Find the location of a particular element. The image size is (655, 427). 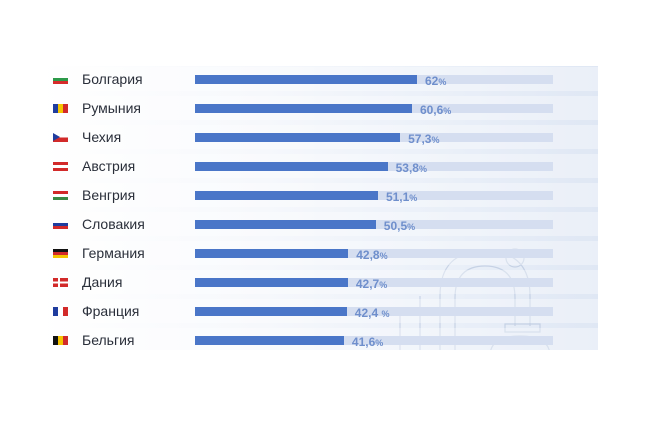

bar-row: Франция 42,4 % is located at coordinates (319, 311).